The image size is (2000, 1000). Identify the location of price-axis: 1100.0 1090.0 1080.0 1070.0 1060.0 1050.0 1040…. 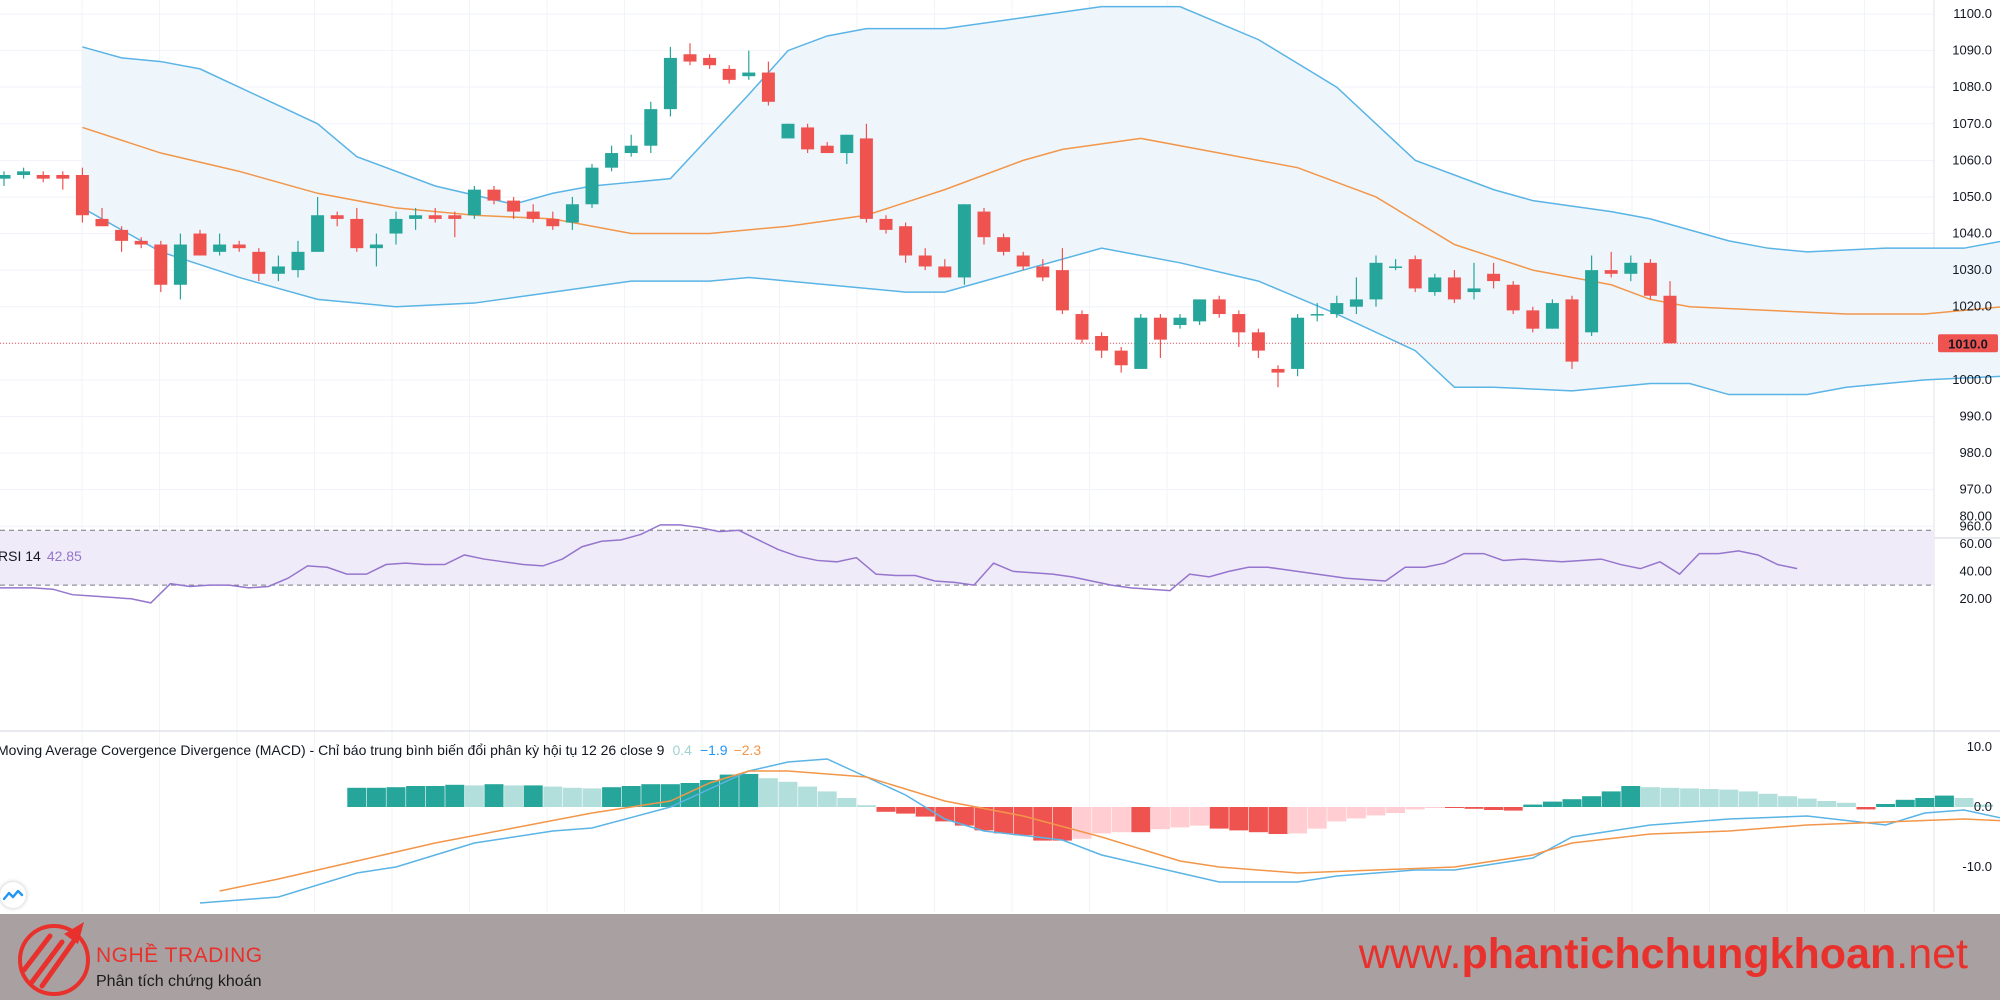
(1968, 440).